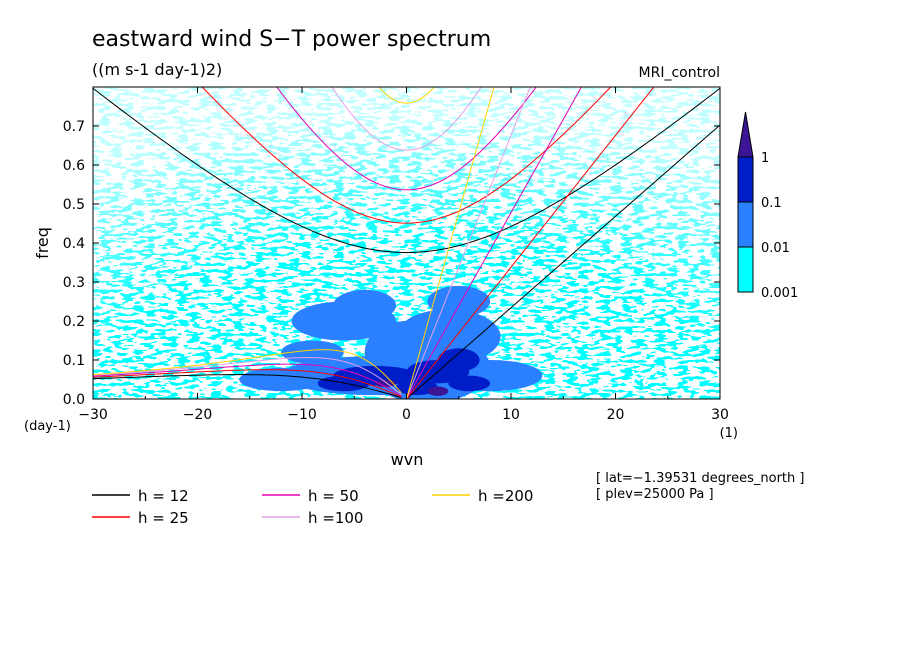  What do you see at coordinates (302, 415) in the screenshot?
I see `x-tick-label: −10` at bounding box center [302, 415].